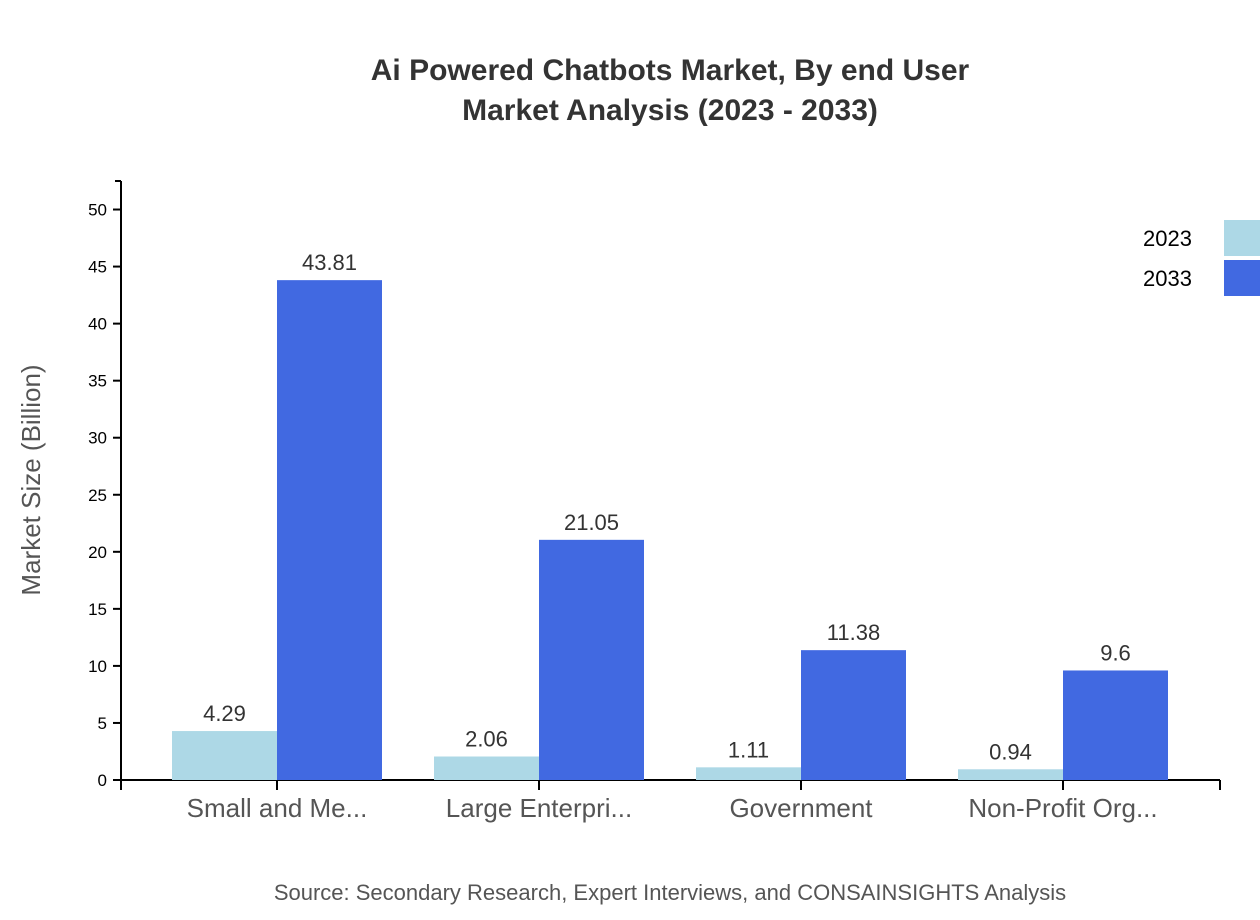  Describe the element at coordinates (853, 632) in the screenshot. I see `data-label-2033: 11.38` at that location.